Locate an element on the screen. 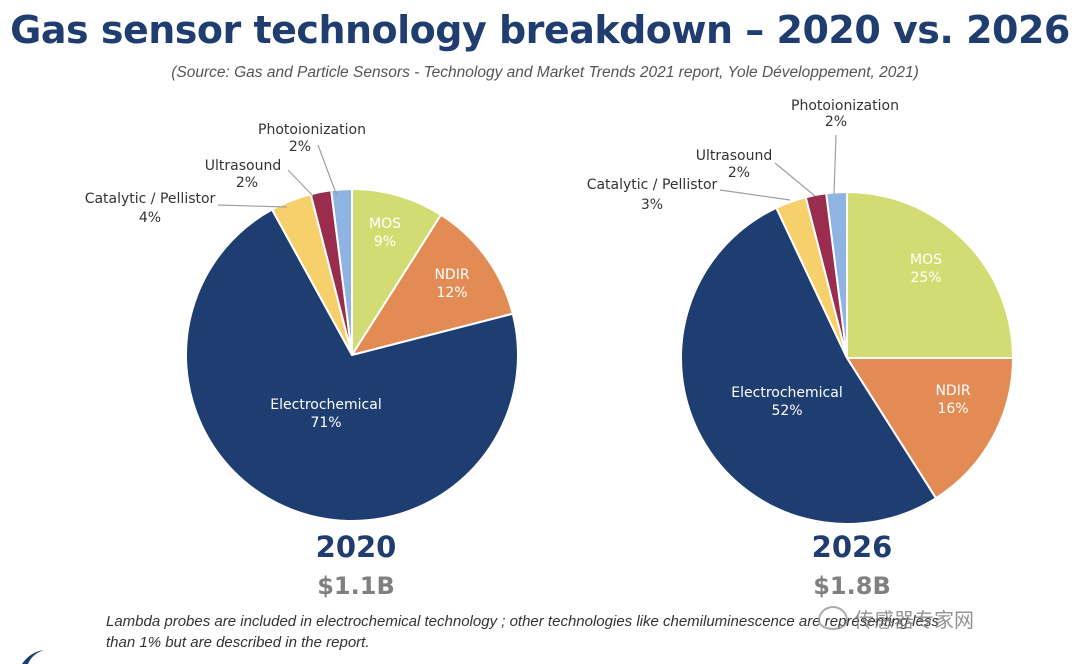 Image resolution: width=1080 pixels, height=664 pixels. slice-value-electrochemical: 52% is located at coordinates (786, 411).